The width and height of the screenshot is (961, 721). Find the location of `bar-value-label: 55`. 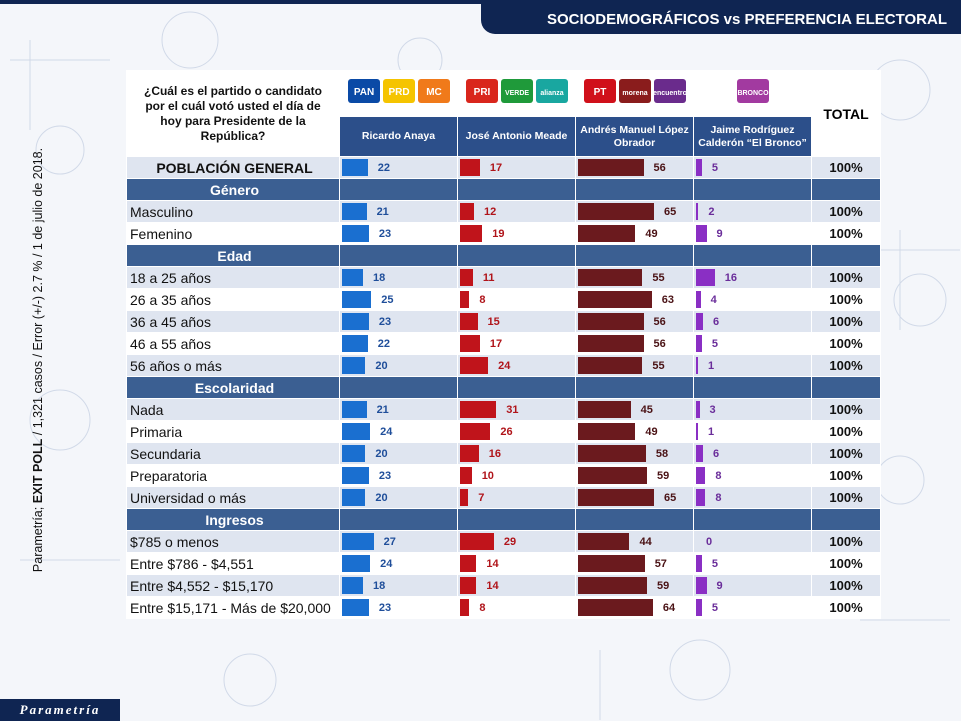

bar-value-label: 55 is located at coordinates (658, 365).